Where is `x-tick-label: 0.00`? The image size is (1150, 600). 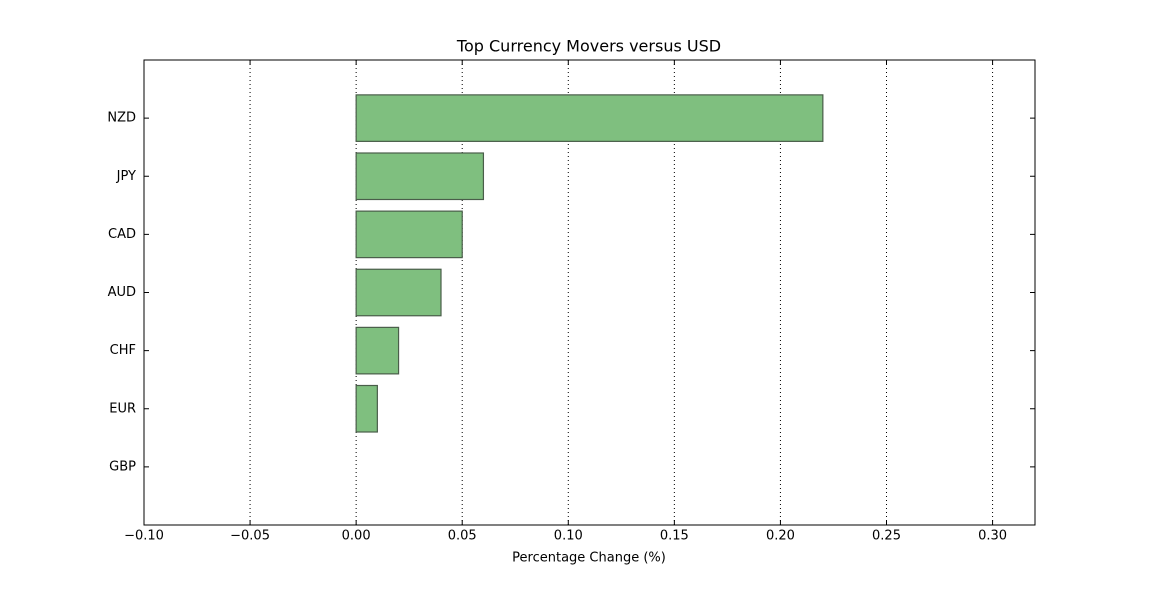 x-tick-label: 0.00 is located at coordinates (356, 536).